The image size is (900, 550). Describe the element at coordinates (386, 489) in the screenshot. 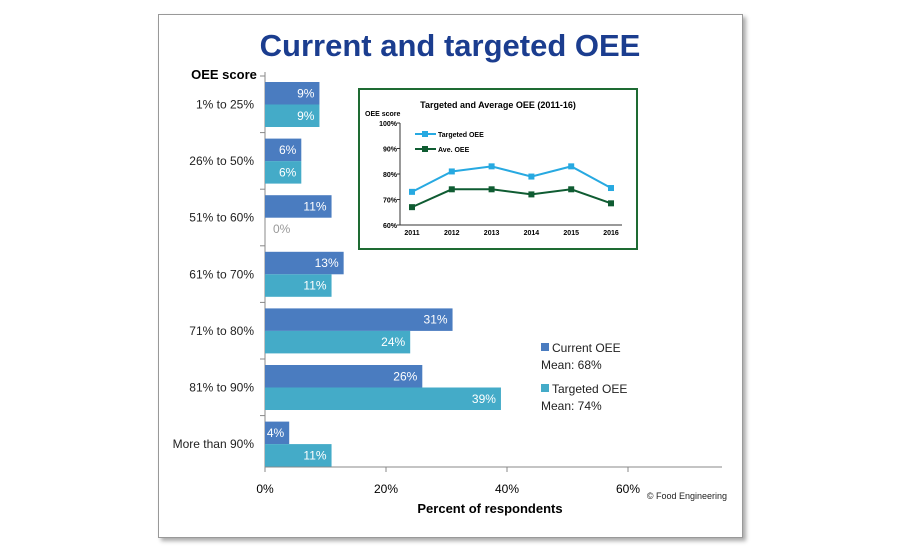

I see `x-tick-label: 20%` at that location.